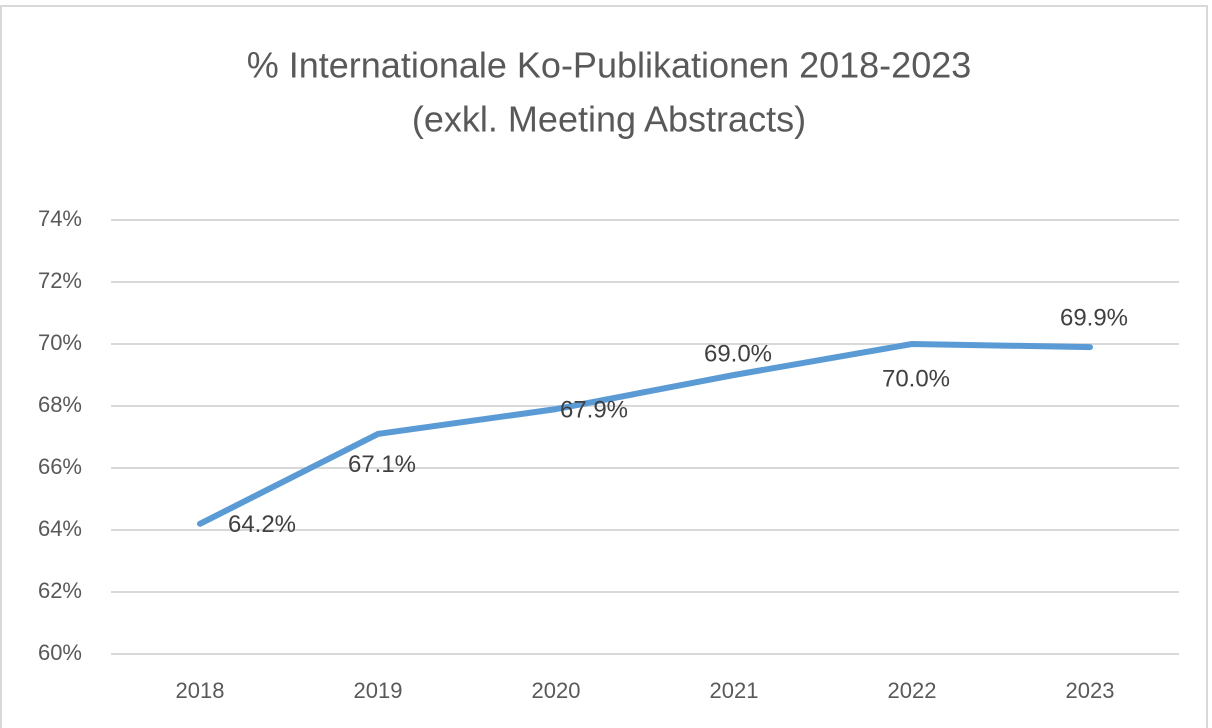  Describe the element at coordinates (60, 528) in the screenshot. I see `y-tick-label: 64%` at that location.